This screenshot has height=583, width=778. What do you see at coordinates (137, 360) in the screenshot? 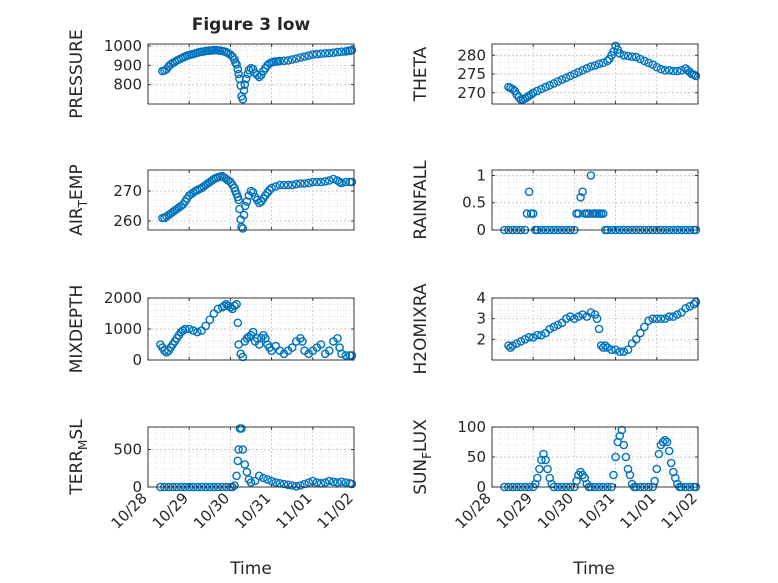
I see `y-tick-label: 0` at bounding box center [137, 360].